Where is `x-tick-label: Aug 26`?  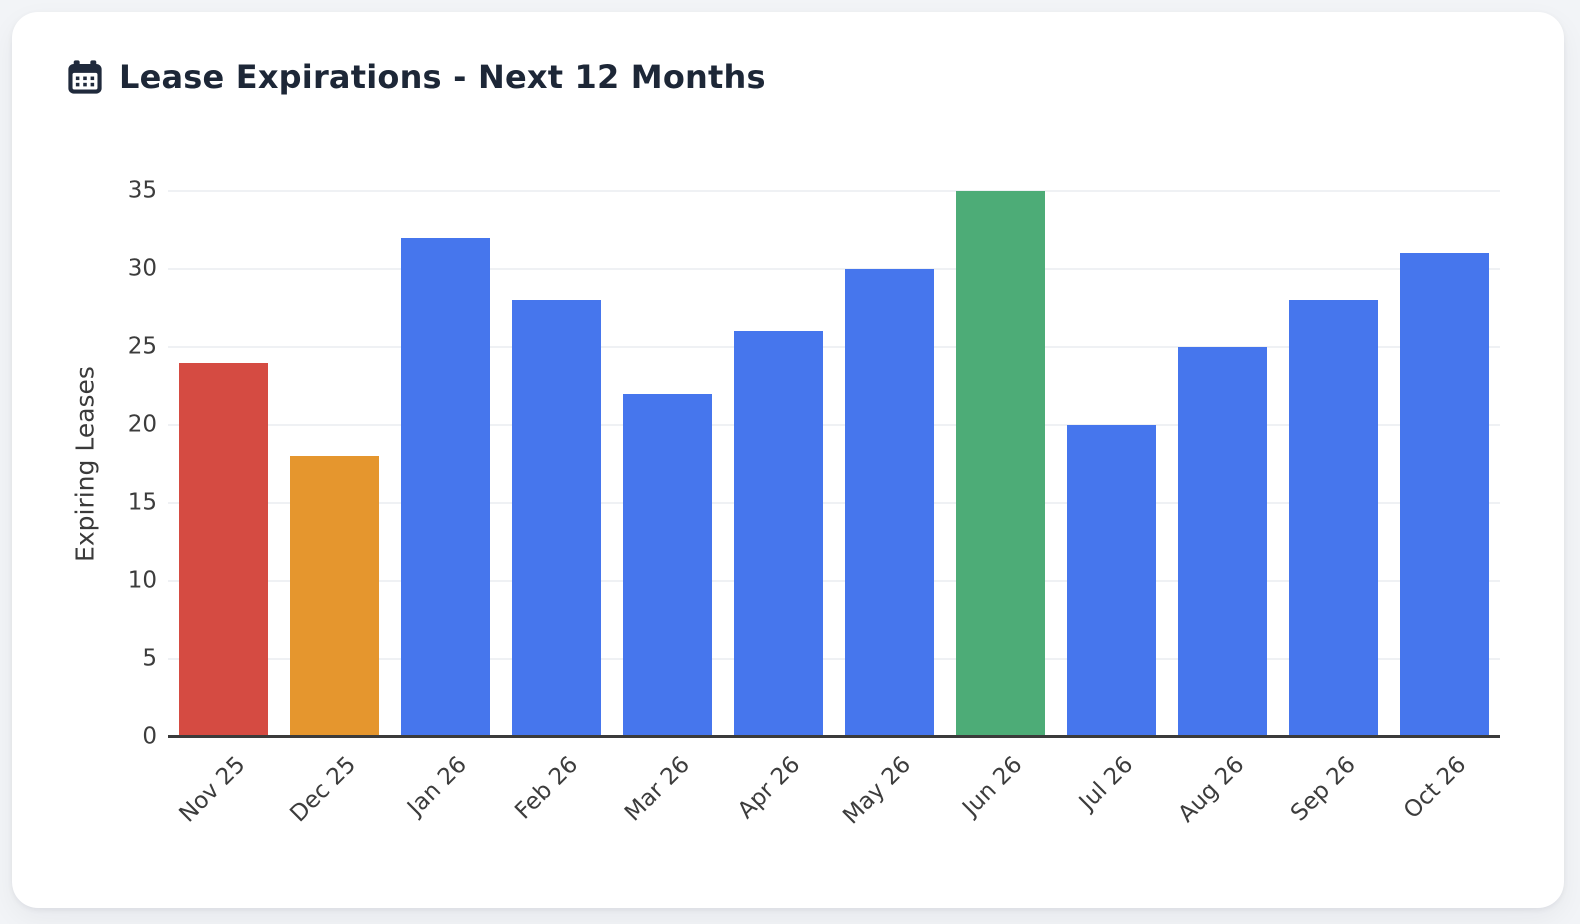 x-tick-label: Aug 26 is located at coordinates (1211, 789).